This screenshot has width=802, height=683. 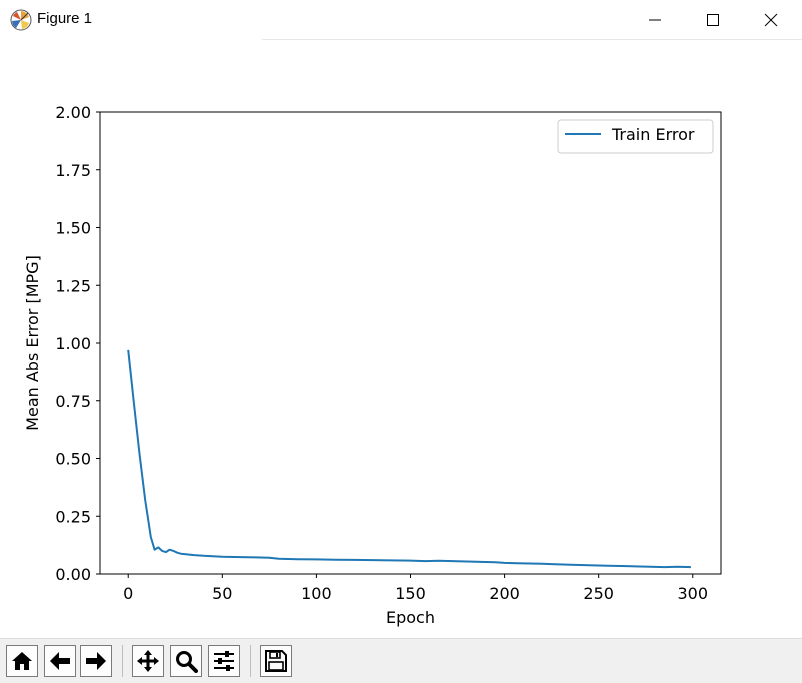 What do you see at coordinates (410, 593) in the screenshot?
I see `x-tick-label: 150` at bounding box center [410, 593].